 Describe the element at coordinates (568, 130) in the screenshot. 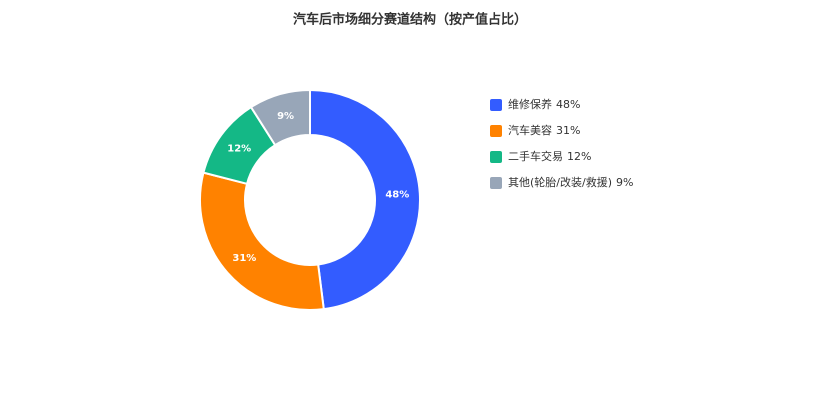

I see `legend-value: 31%` at that location.